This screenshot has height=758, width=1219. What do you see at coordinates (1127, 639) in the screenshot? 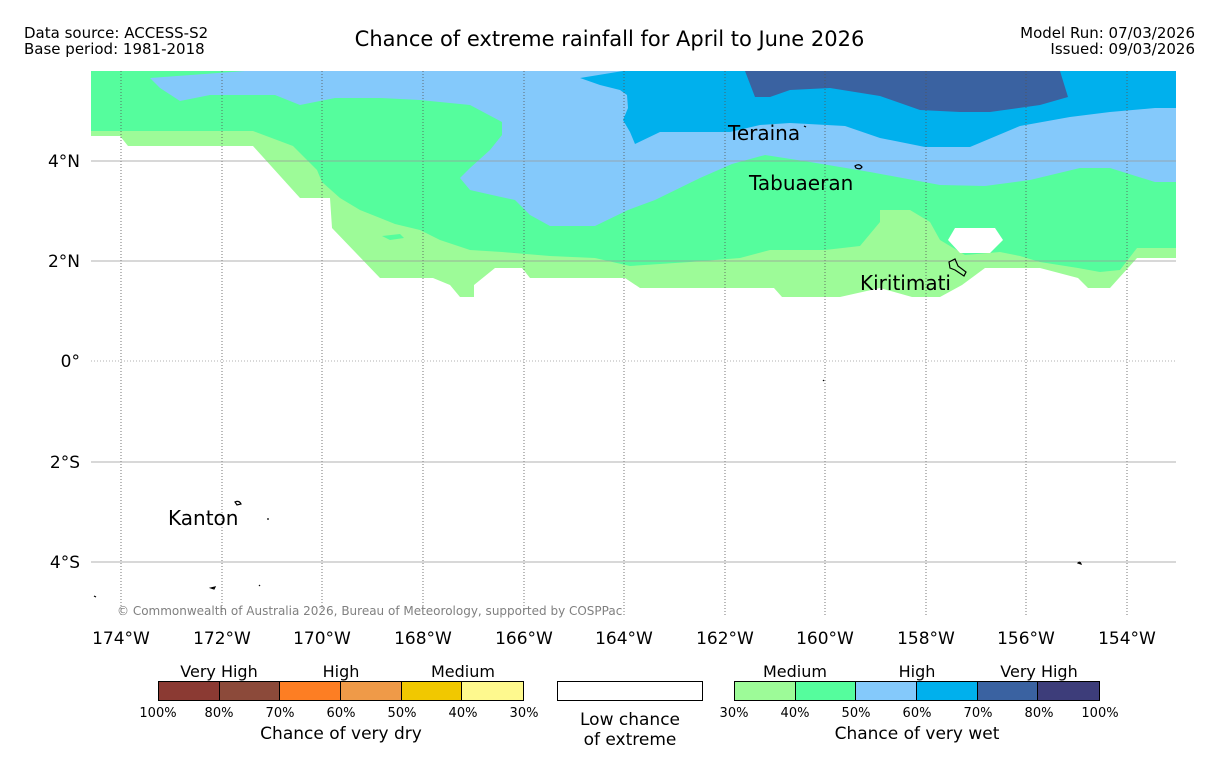
I see `lon-tick-label: 154°W` at bounding box center [1127, 639].